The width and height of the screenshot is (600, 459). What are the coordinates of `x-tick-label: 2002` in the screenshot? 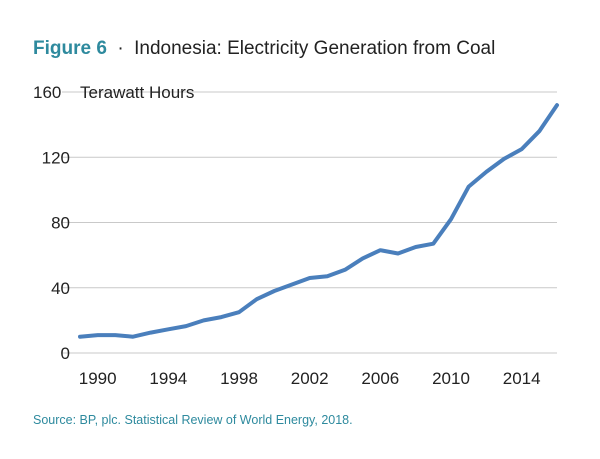 It's located at (310, 378).